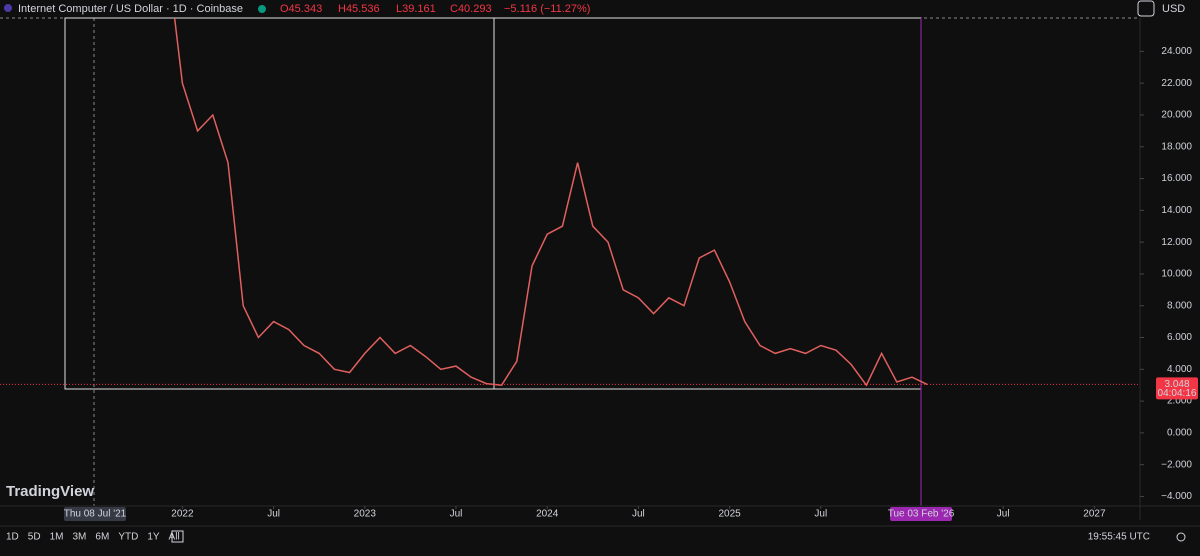  What do you see at coordinates (50, 491) in the screenshot?
I see `brand: TradingView` at bounding box center [50, 491].